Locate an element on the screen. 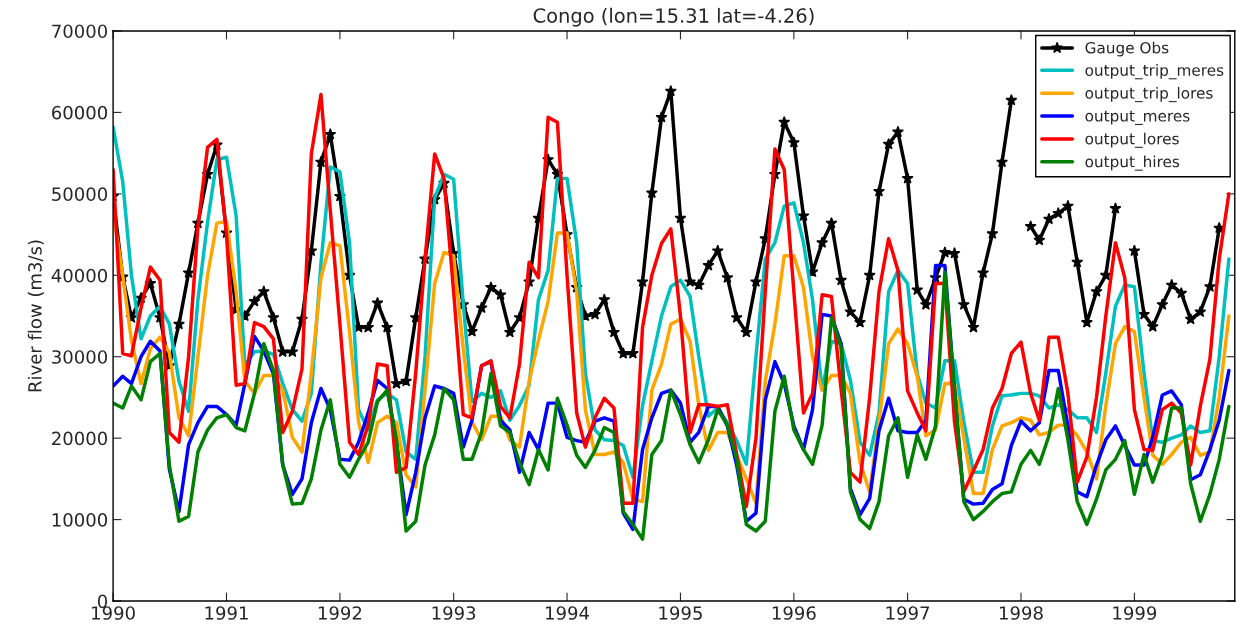 This screenshot has height=632, width=1236. x-tick-label: 1996 is located at coordinates (794, 613).